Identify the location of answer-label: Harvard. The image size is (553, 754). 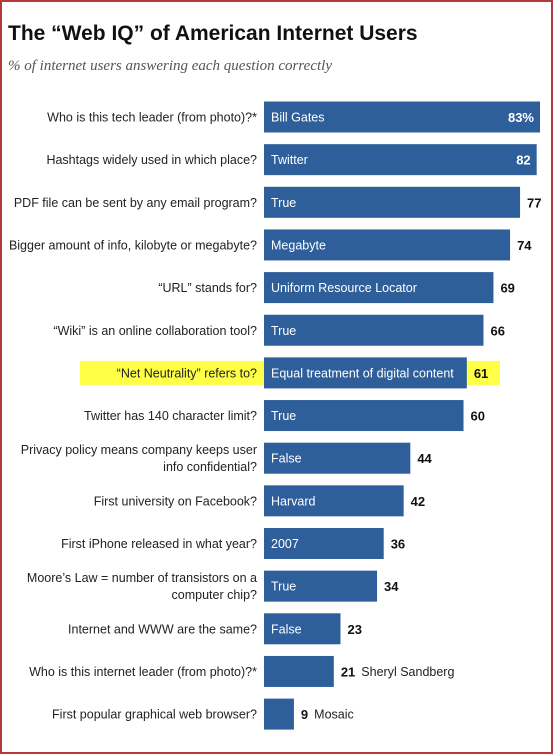
(293, 501).